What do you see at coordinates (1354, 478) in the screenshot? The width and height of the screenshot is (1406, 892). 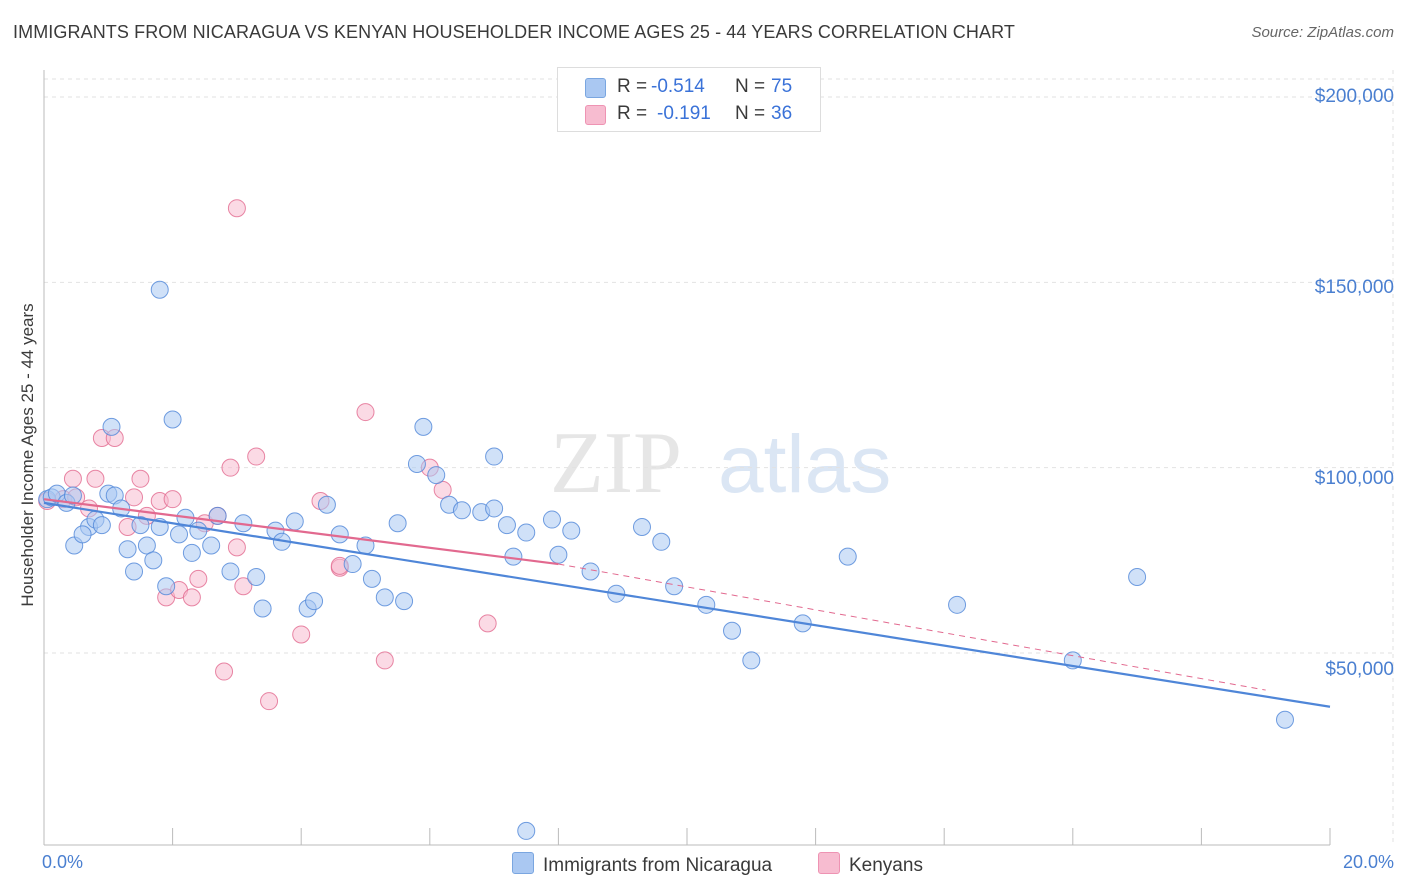 I see `y-tick-label: $100,000` at bounding box center [1354, 478].